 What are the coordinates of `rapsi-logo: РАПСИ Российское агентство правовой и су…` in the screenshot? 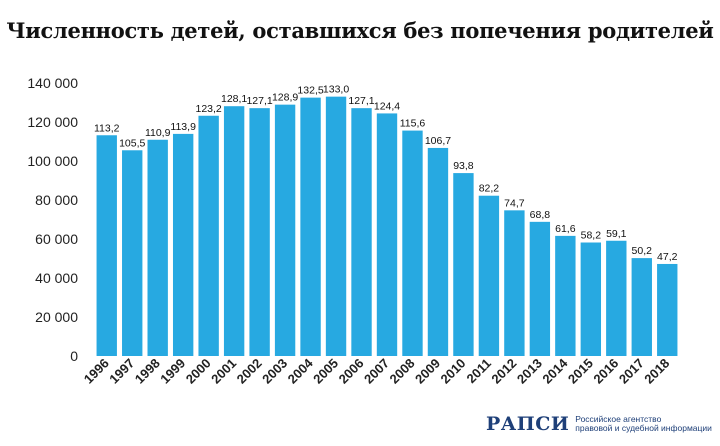 It's located at (599, 424).